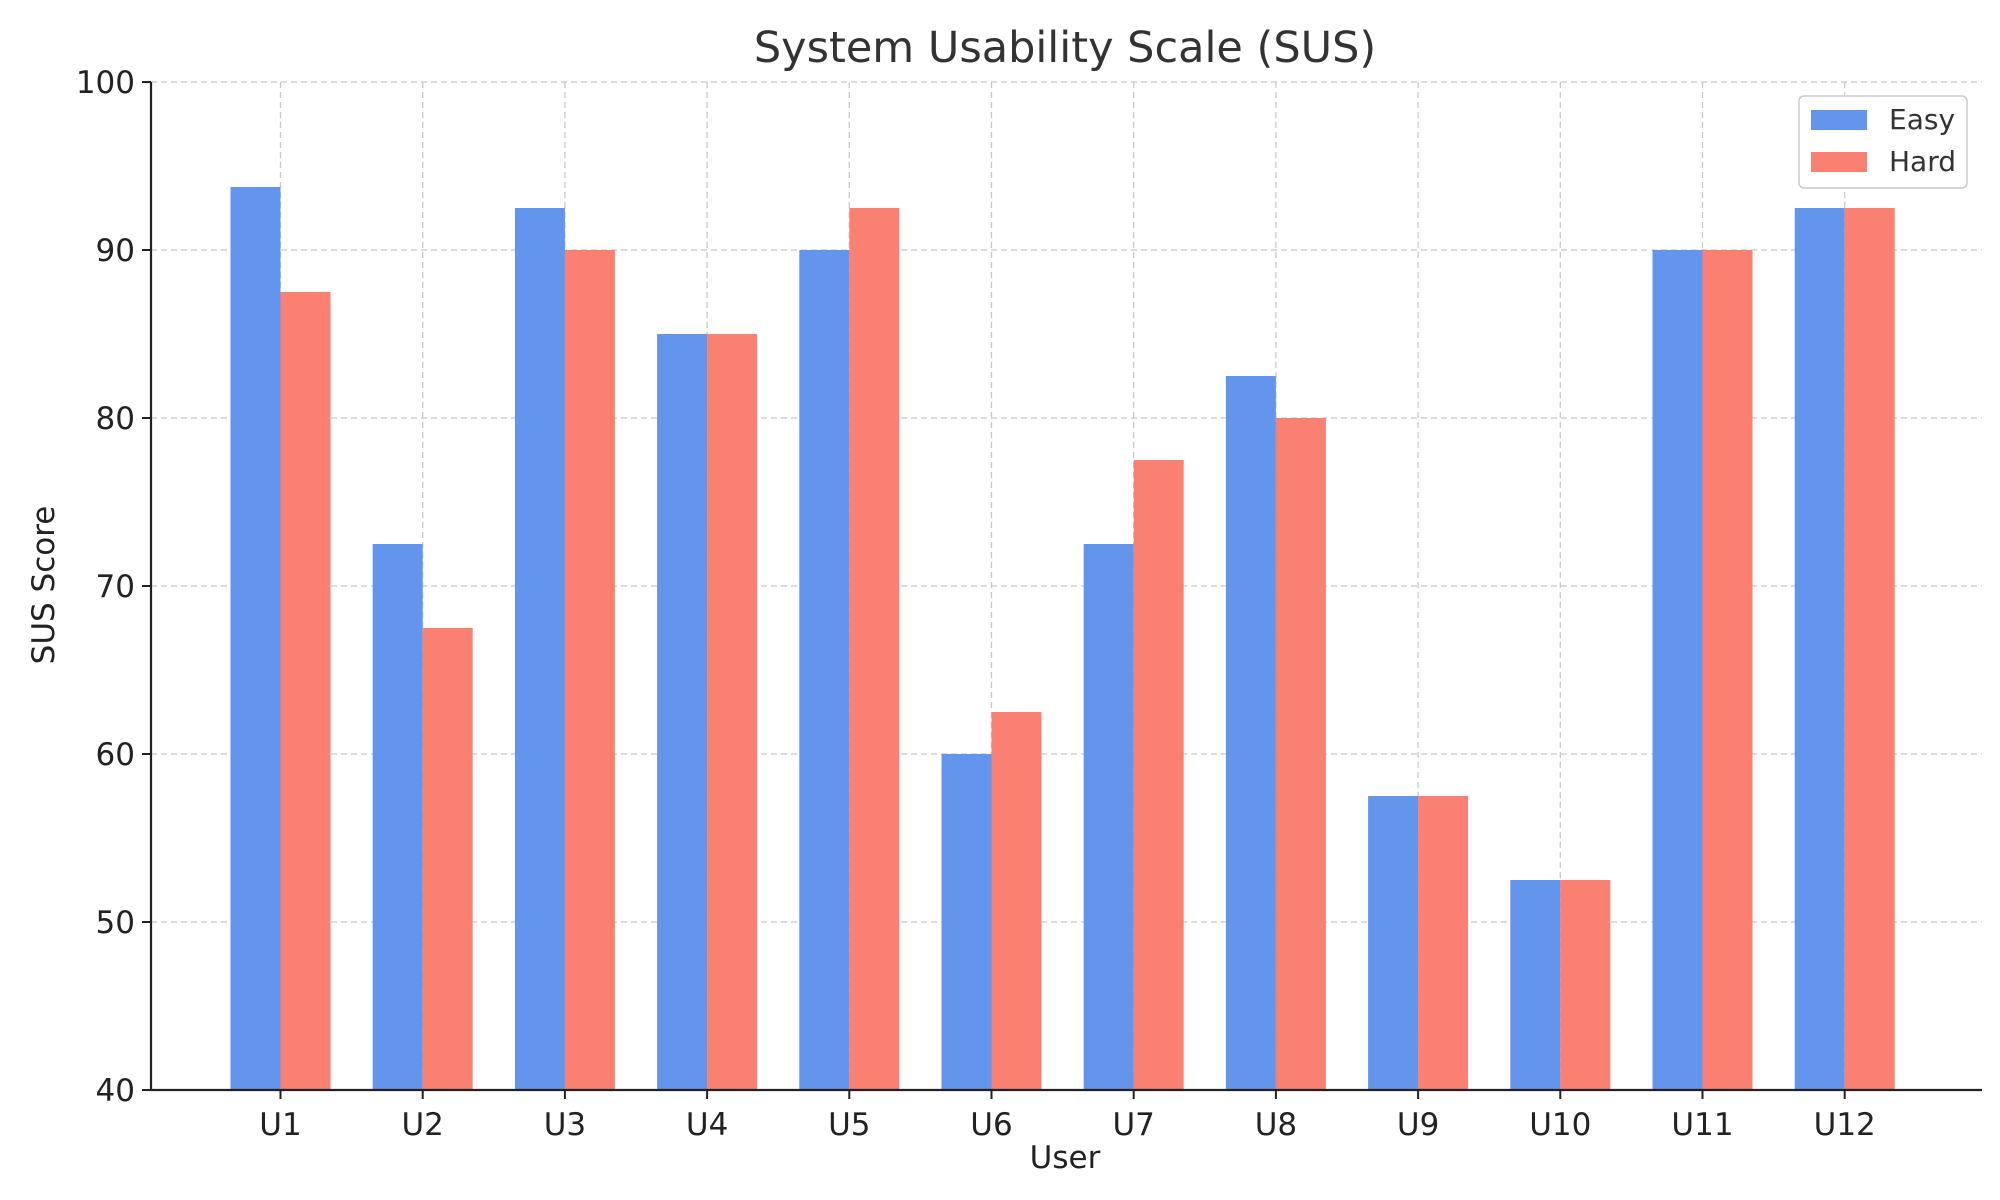  What do you see at coordinates (1535, 985) in the screenshot?
I see `bar-easy-u10` at bounding box center [1535, 985].